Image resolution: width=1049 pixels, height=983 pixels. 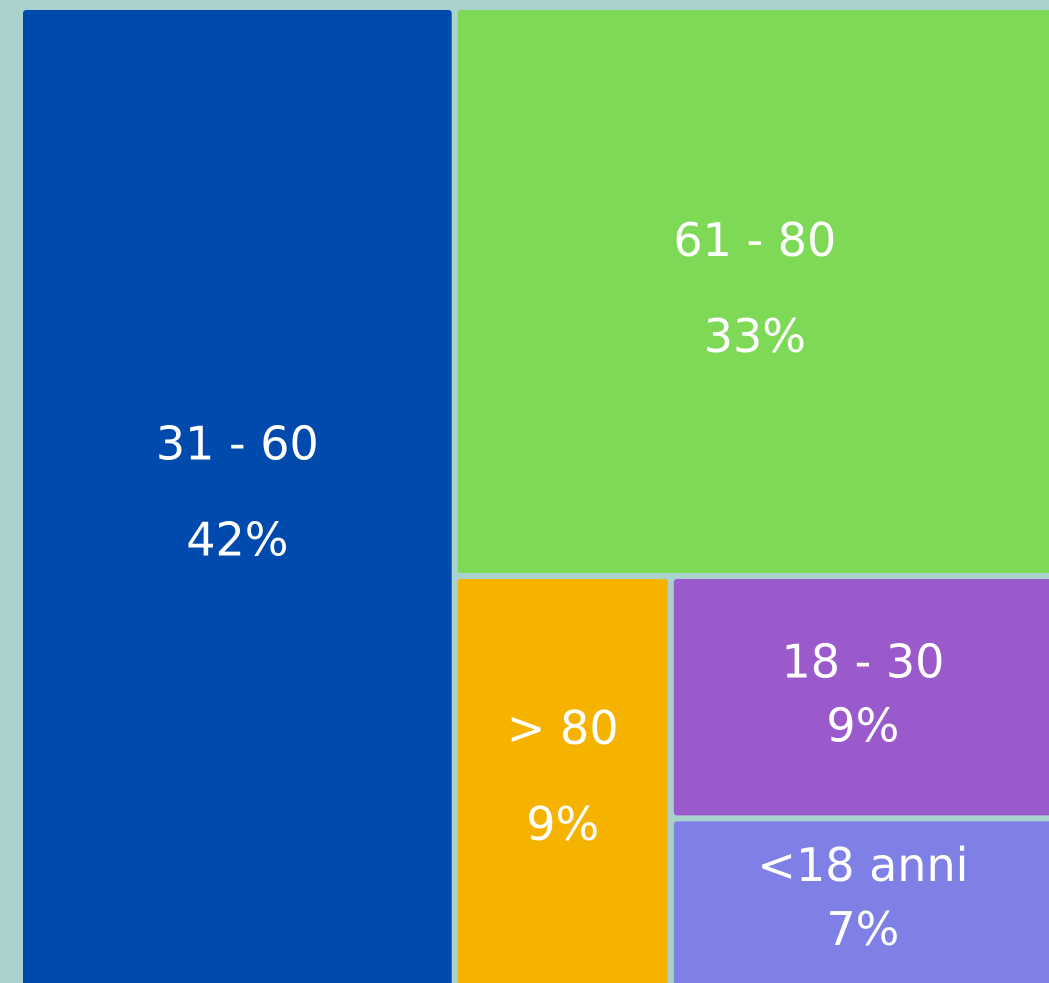 What do you see at coordinates (563, 728) in the screenshot?
I see `tile-label: > 80` at bounding box center [563, 728].